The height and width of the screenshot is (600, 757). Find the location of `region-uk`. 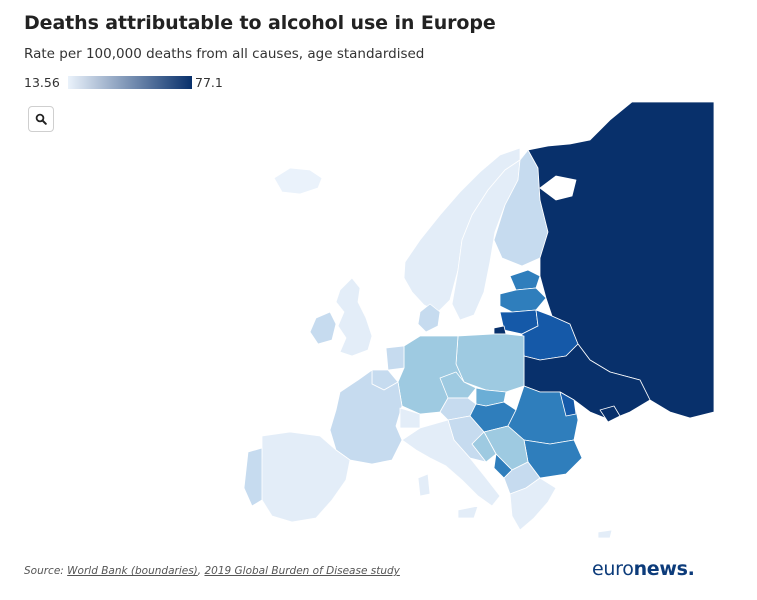

region-uk is located at coordinates (354, 317).